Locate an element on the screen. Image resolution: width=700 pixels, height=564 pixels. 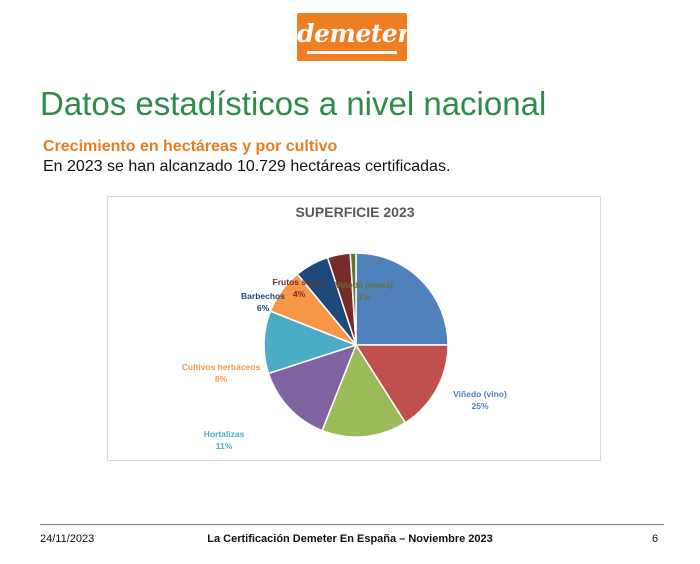
slice-value-4: 11% is located at coordinates (224, 446).